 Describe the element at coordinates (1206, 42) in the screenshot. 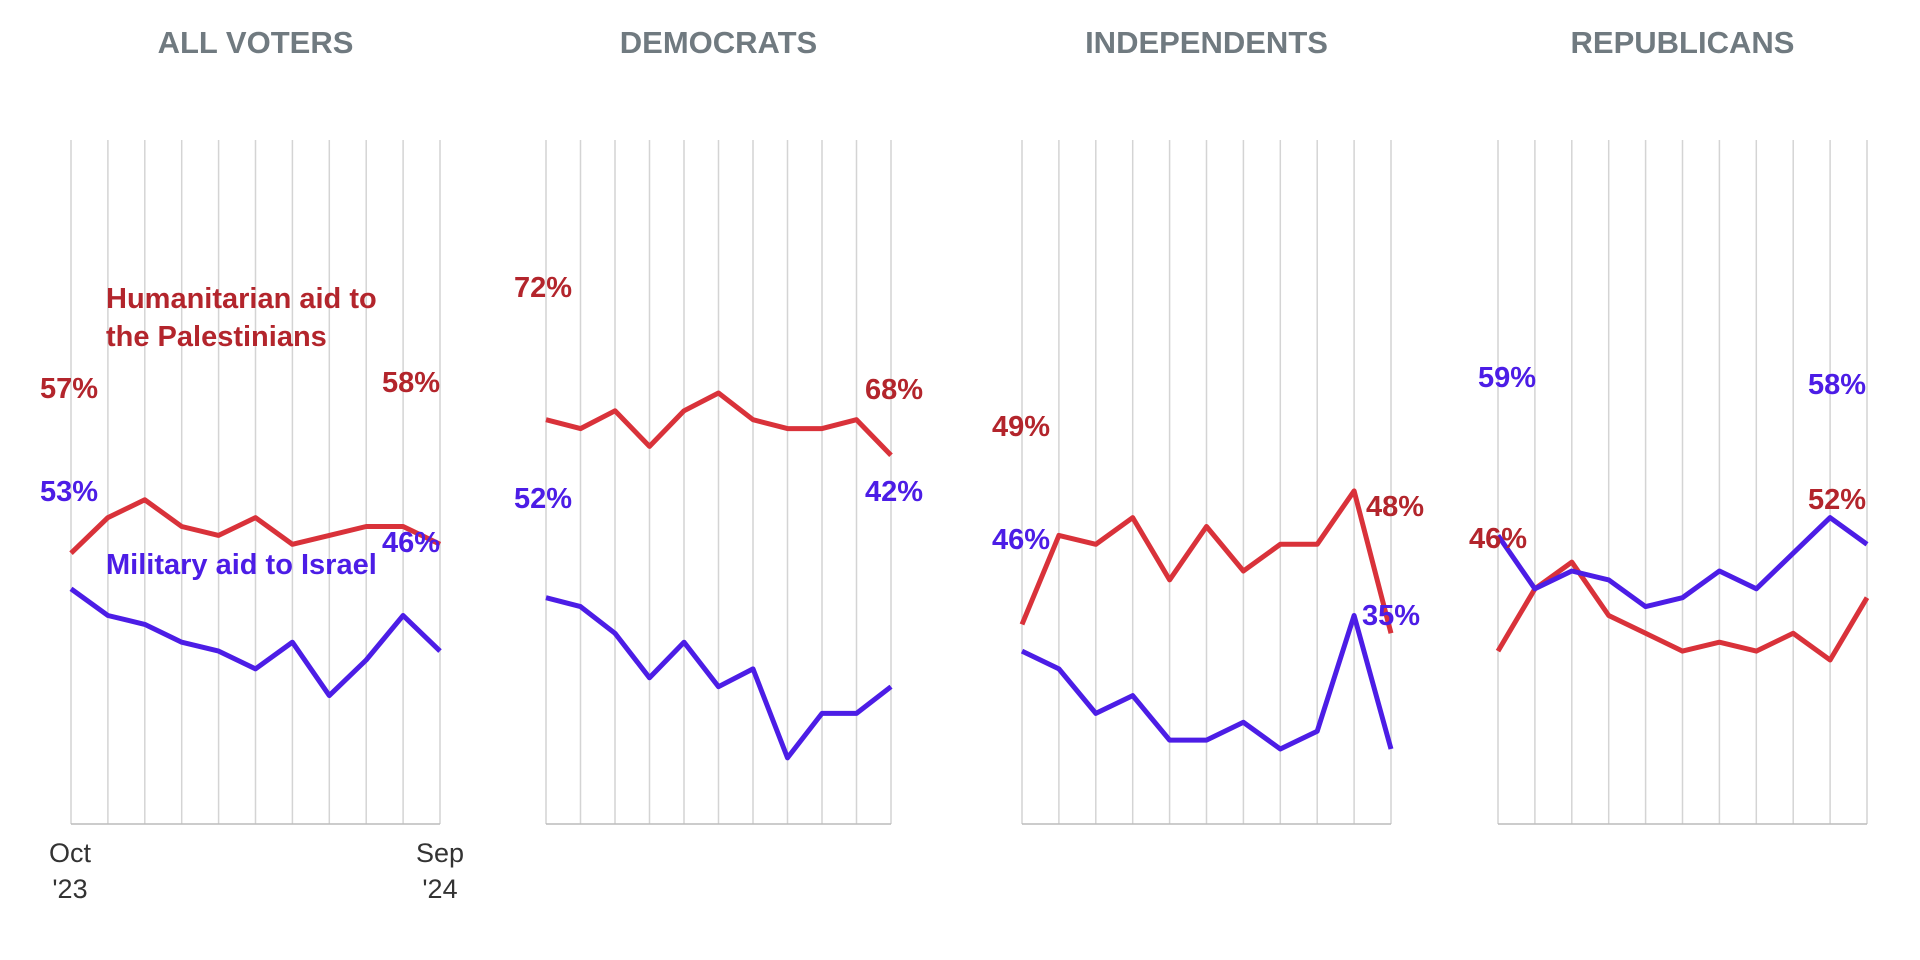

I see `panel-title: INDEPENDENTS` at that location.